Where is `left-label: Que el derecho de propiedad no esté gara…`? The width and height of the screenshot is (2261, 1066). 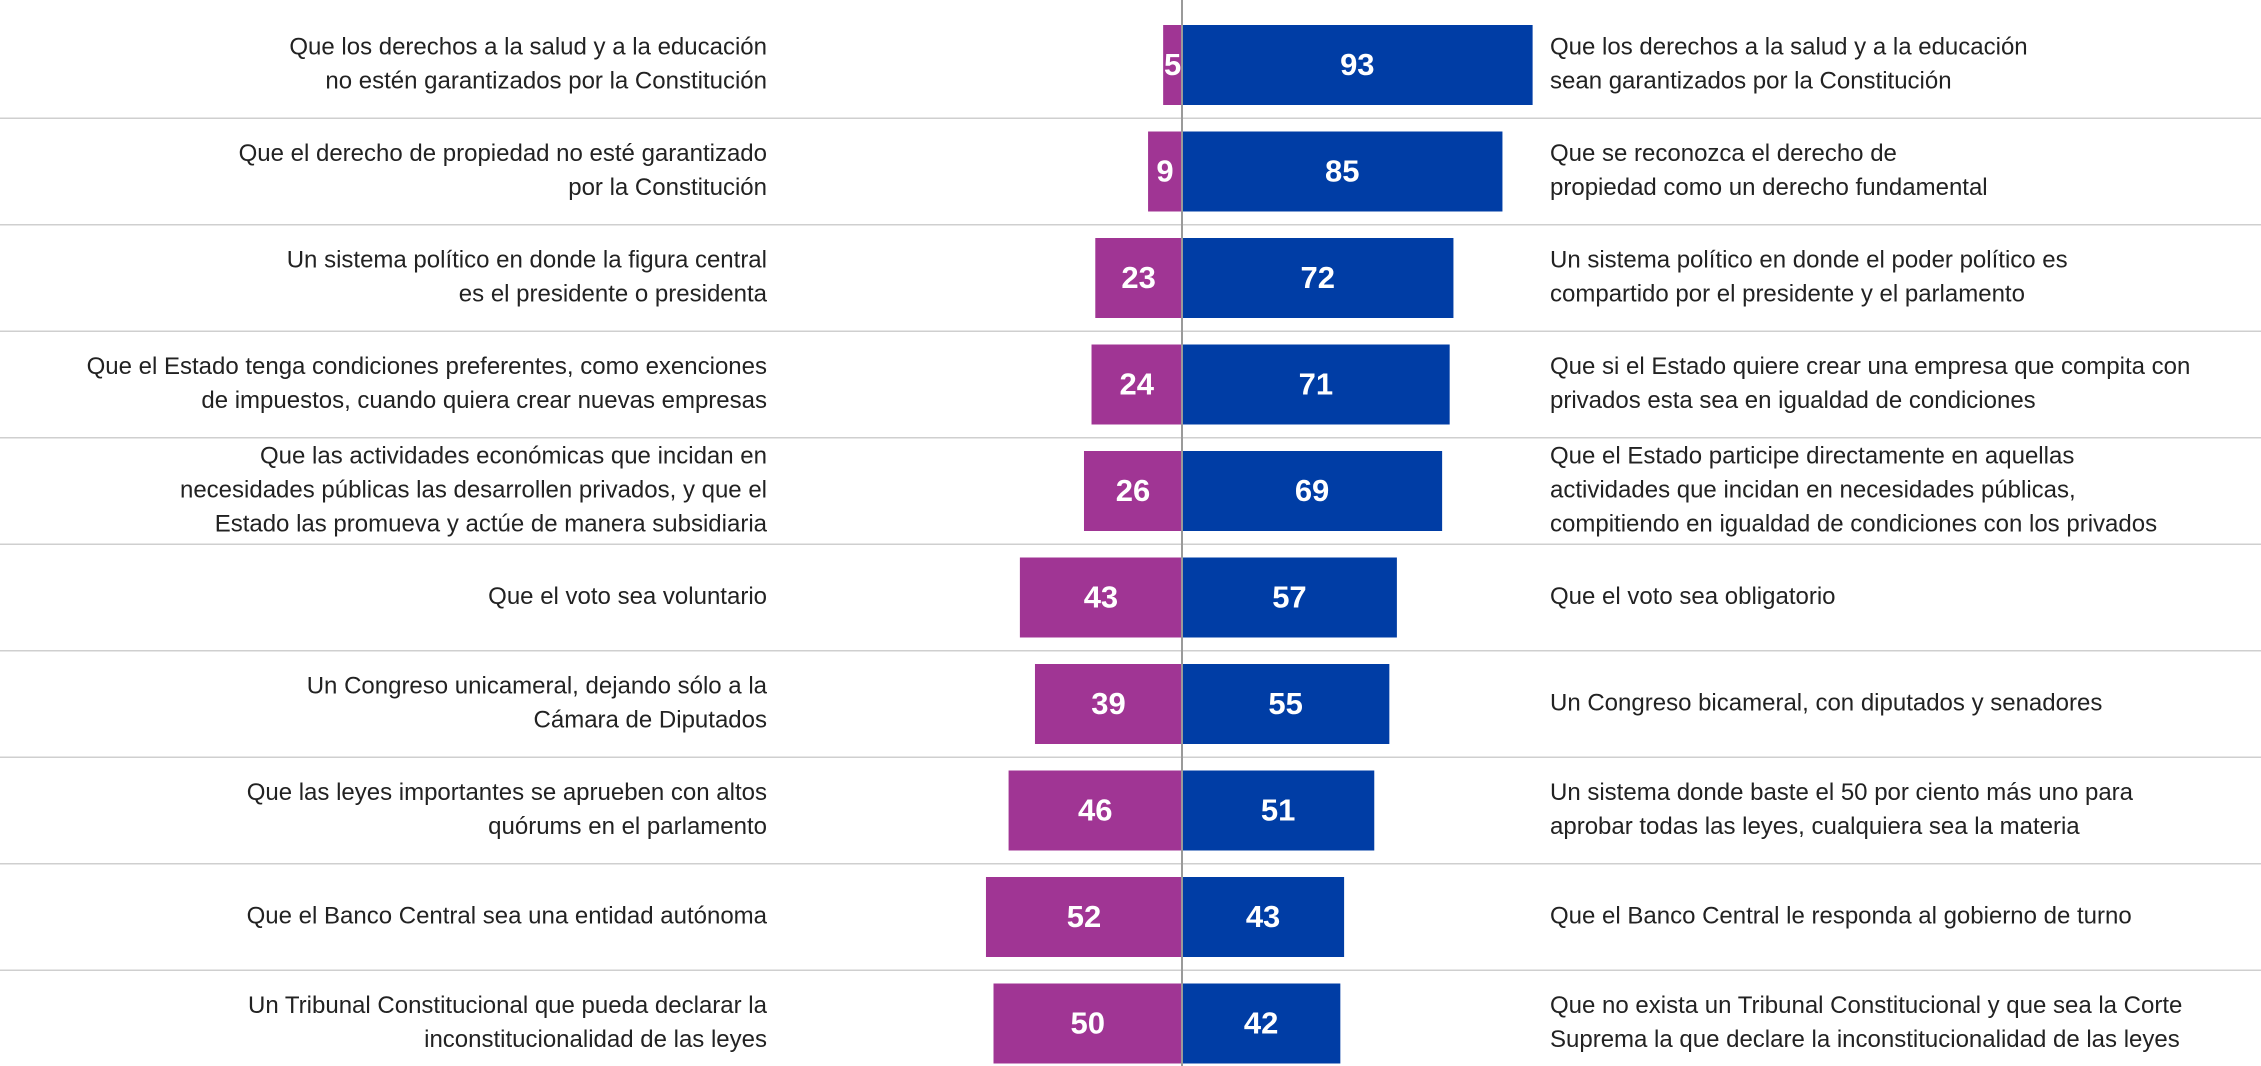 left-label: Que el derecho de propiedad no esté gara… is located at coordinates (503, 153).